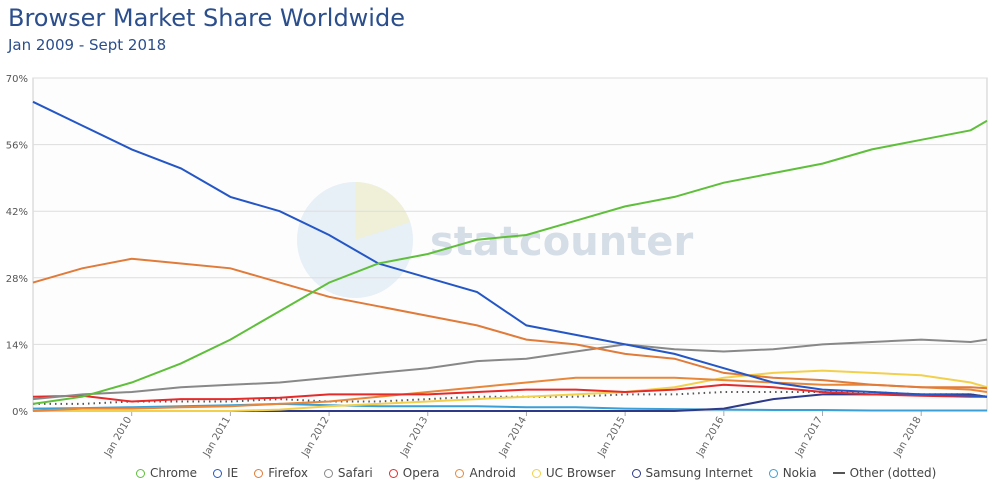 Image resolution: width=1000 pixels, height=498 pixels. I want to click on x-tick-label: Jan 2013, so click(414, 437).